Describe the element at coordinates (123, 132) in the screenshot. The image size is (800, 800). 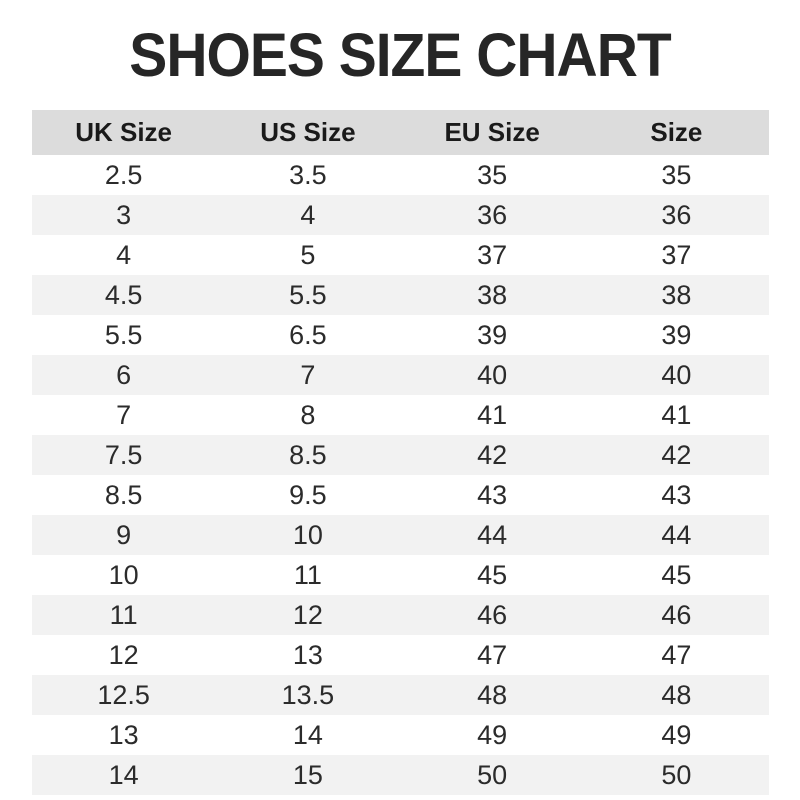
I see `column-header-uk-size: UK Size` at that location.